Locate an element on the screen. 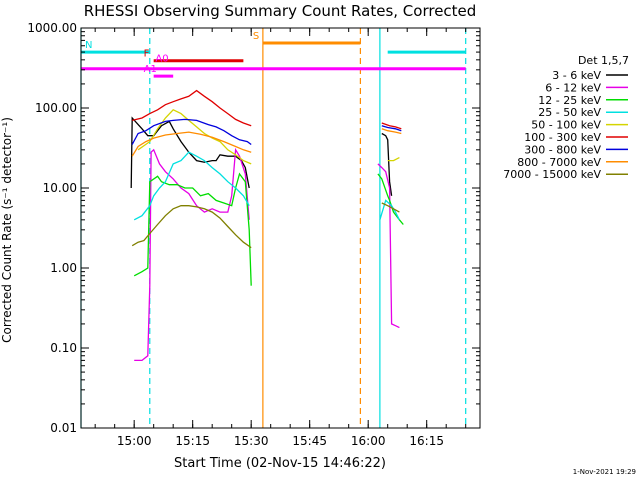 This screenshot has width=640, height=484. flag-label-5: A0 is located at coordinates (161, 58).